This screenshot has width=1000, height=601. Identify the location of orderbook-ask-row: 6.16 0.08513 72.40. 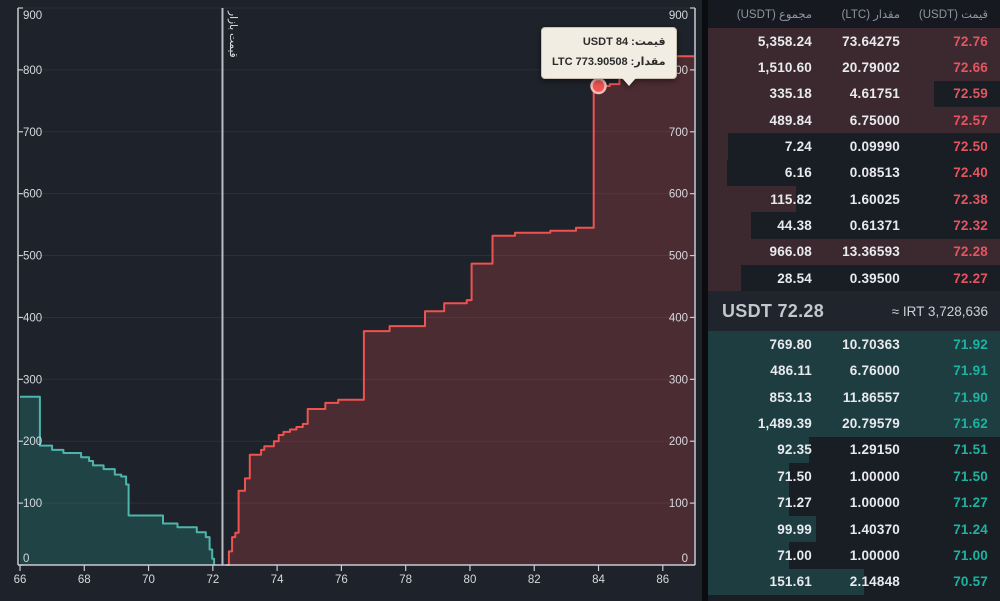
(854, 173).